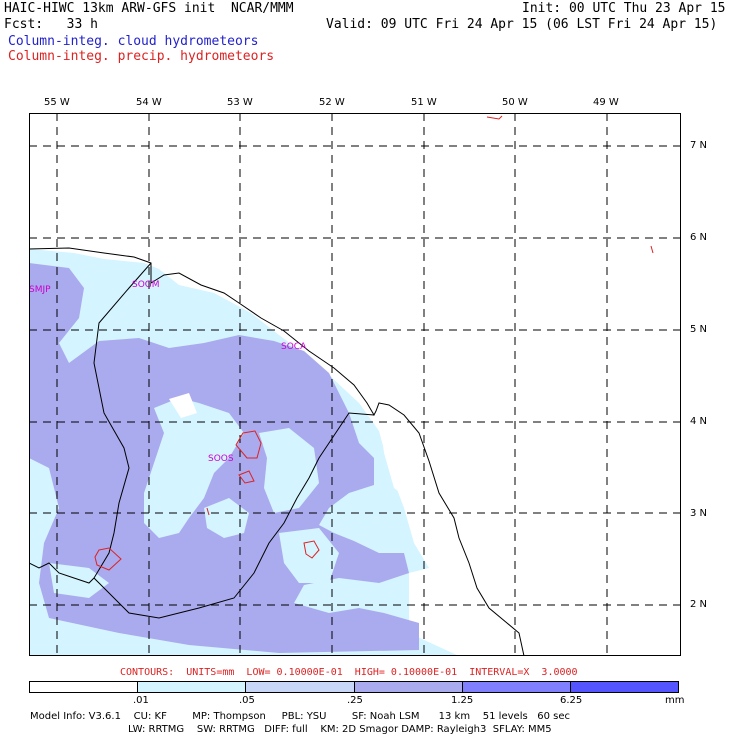  What do you see at coordinates (40, 290) in the screenshot?
I see `station-label: SMJP` at bounding box center [40, 290].